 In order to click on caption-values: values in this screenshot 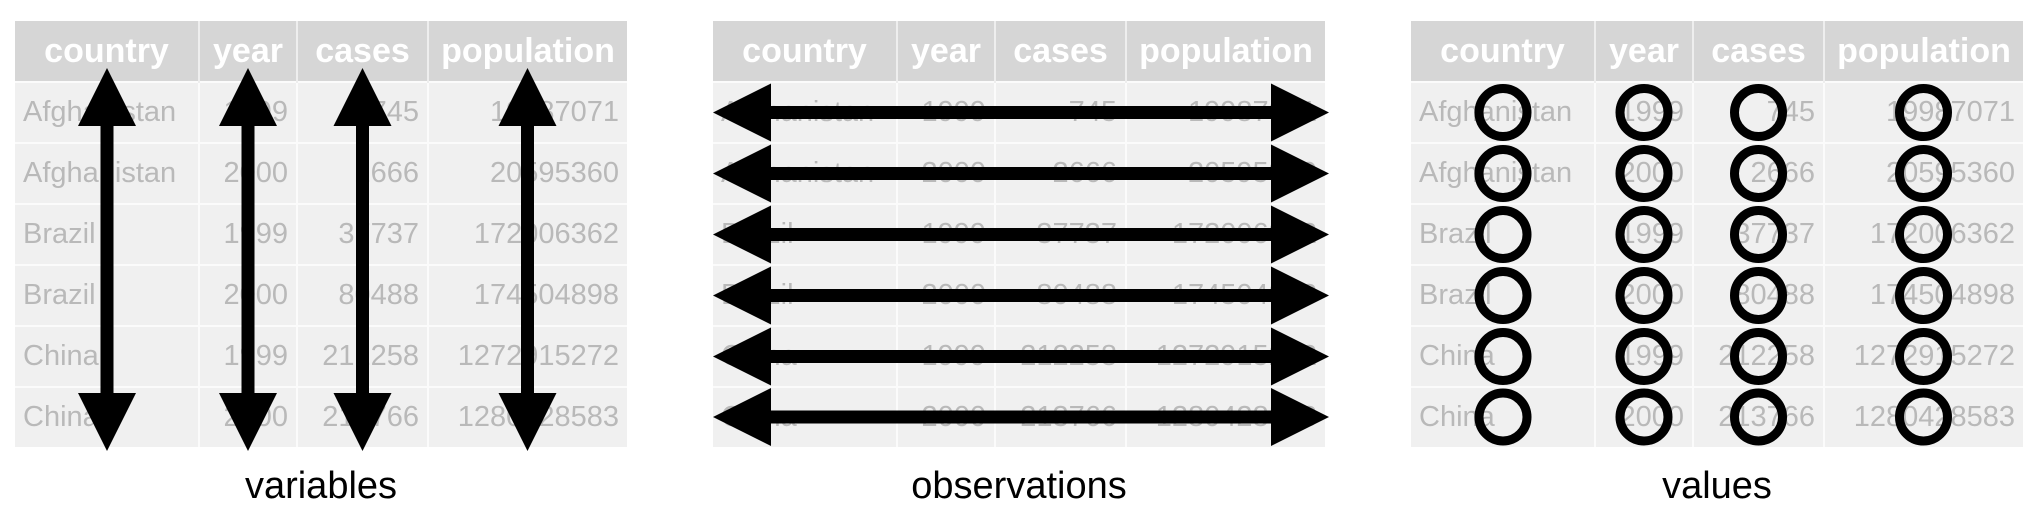, I will do `click(1717, 486)`.